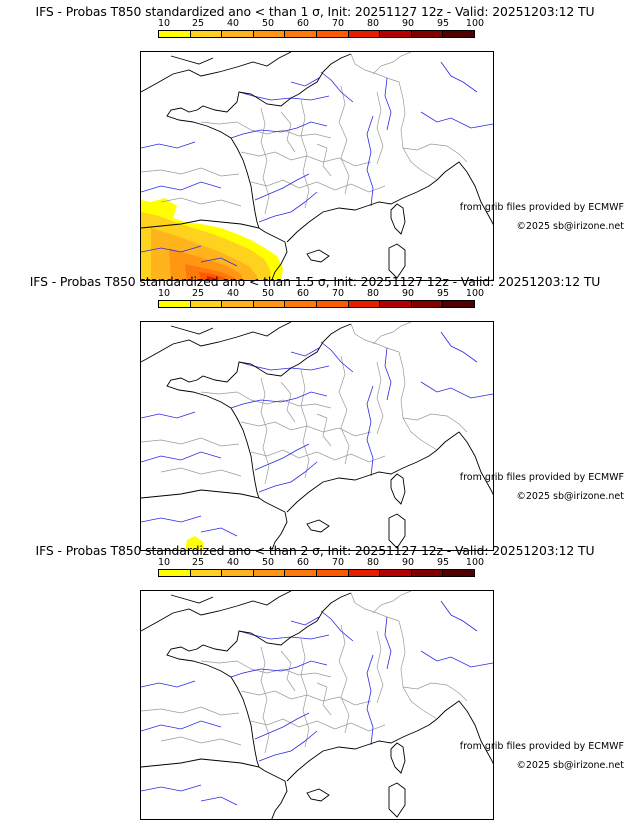 This screenshot has height=828, width=630. What do you see at coordinates (164, 293) in the screenshot?
I see `colorbar-tick-label: 10` at bounding box center [164, 293].